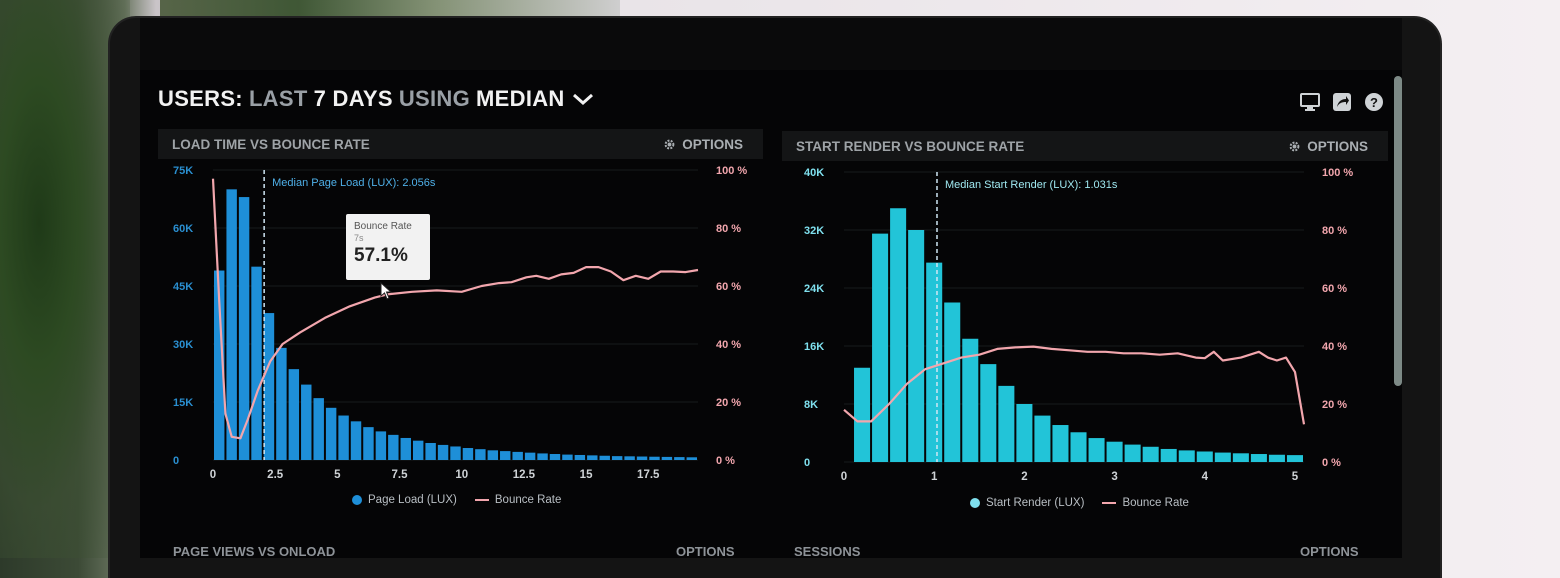 The width and height of the screenshot is (1560, 578). Describe the element at coordinates (461, 475) in the screenshot. I see `x-tick-label: 10` at that location.